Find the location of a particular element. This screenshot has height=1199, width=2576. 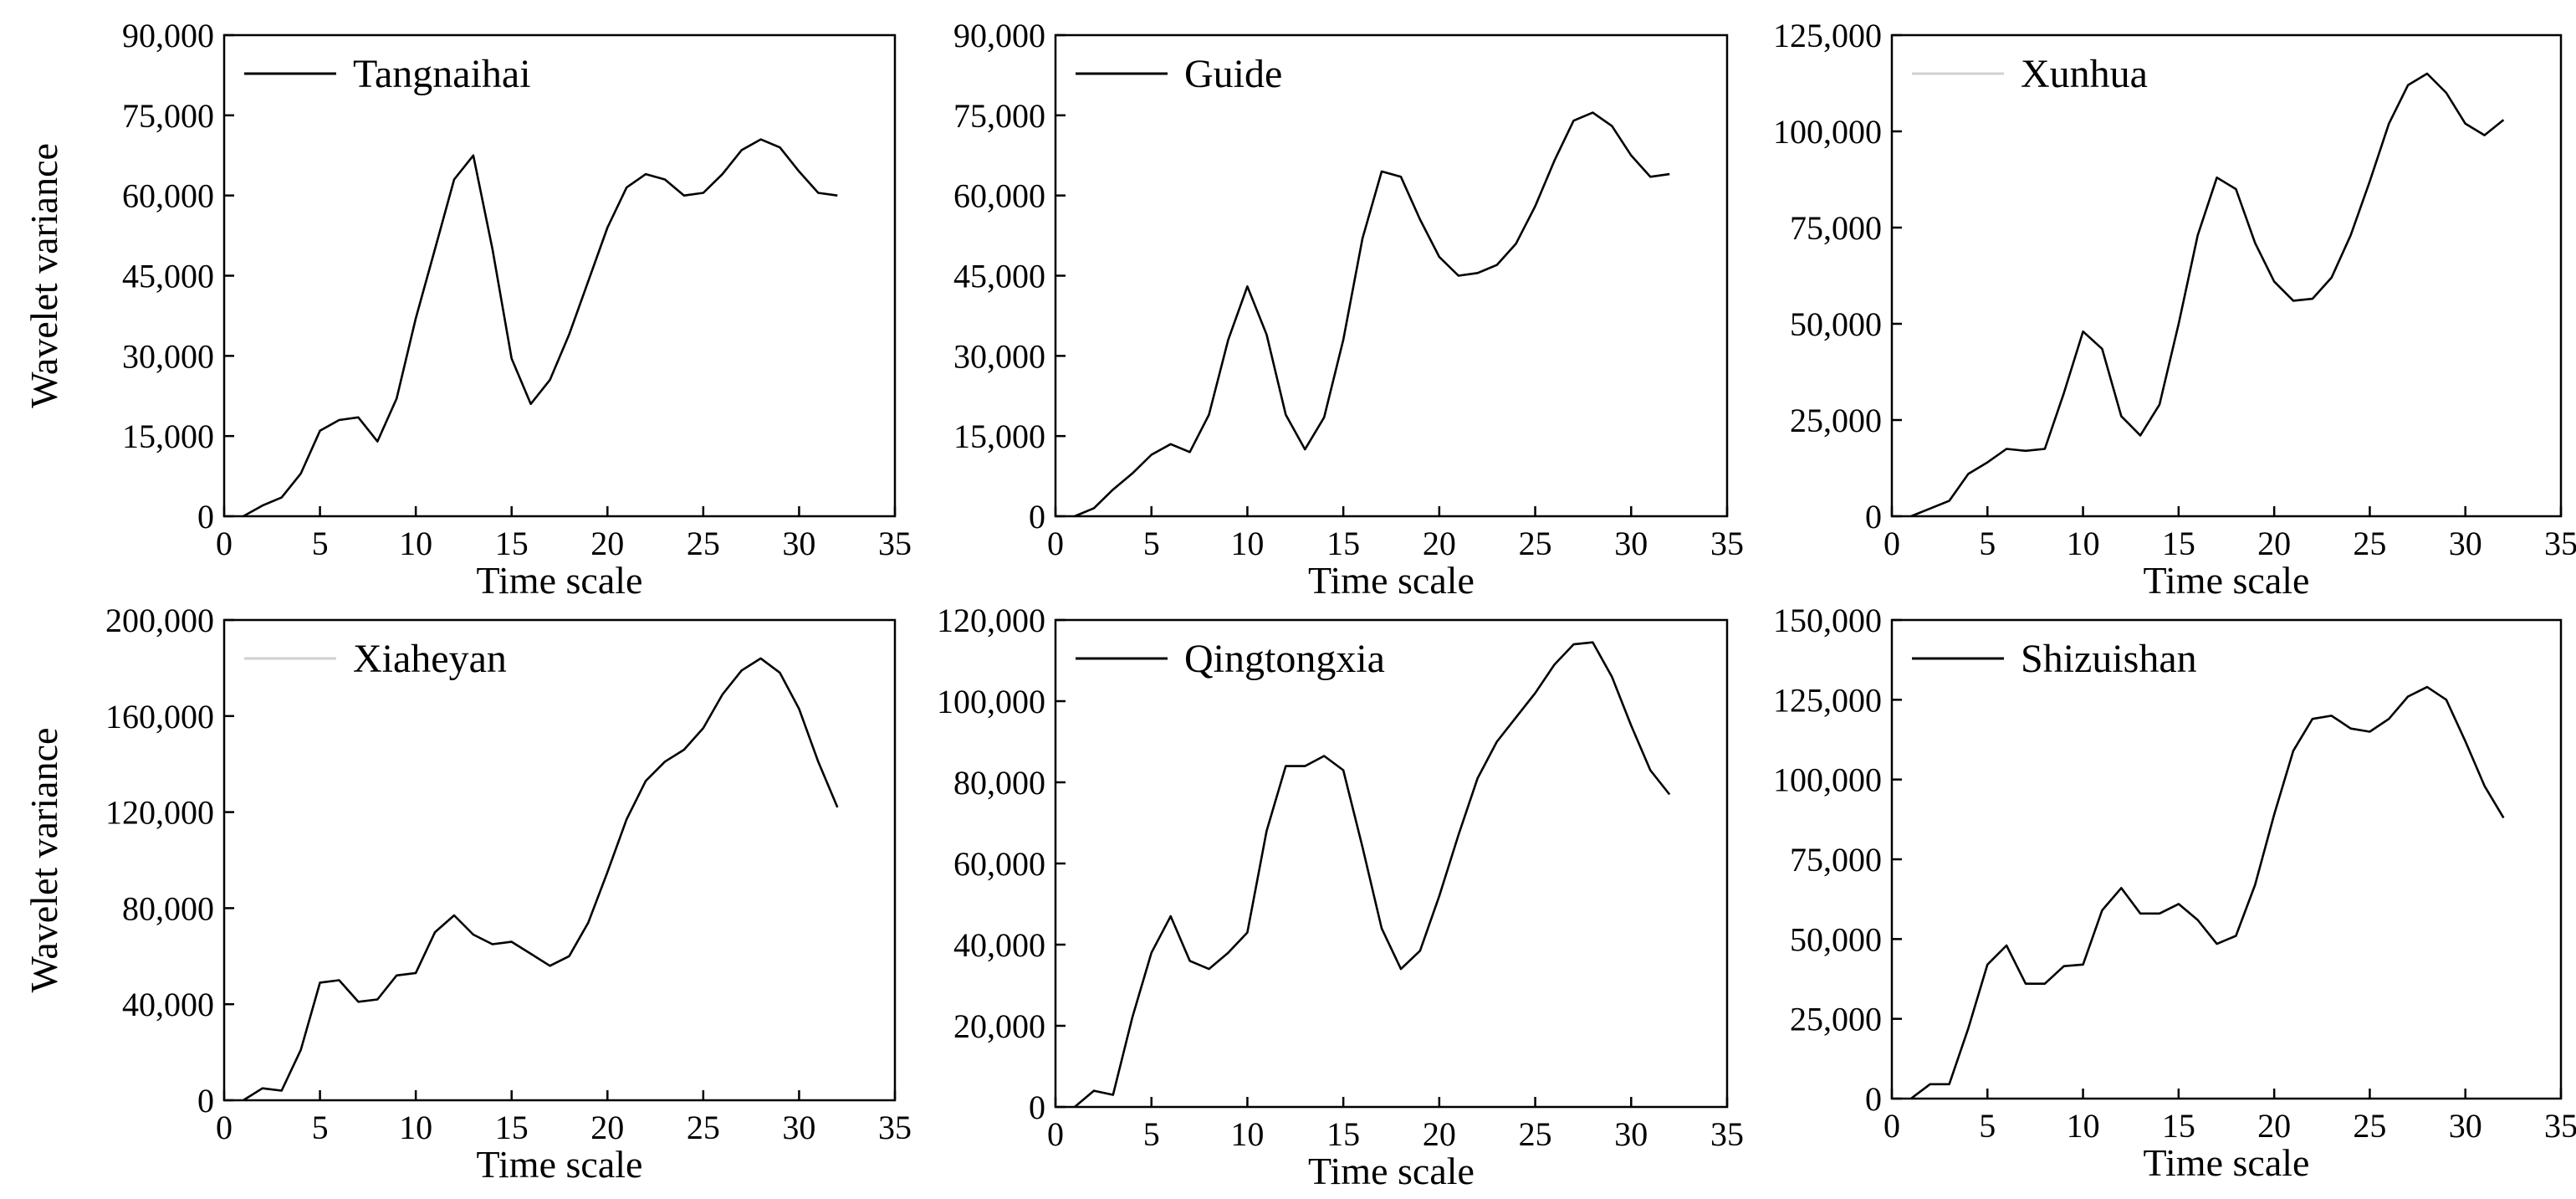

series-line-tangnaihai is located at coordinates (540, 328).